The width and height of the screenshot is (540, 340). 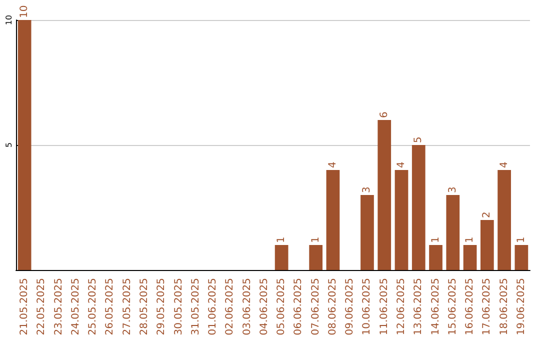 I want to click on x-tick-label: 31.05.2025, so click(x=196, y=307).